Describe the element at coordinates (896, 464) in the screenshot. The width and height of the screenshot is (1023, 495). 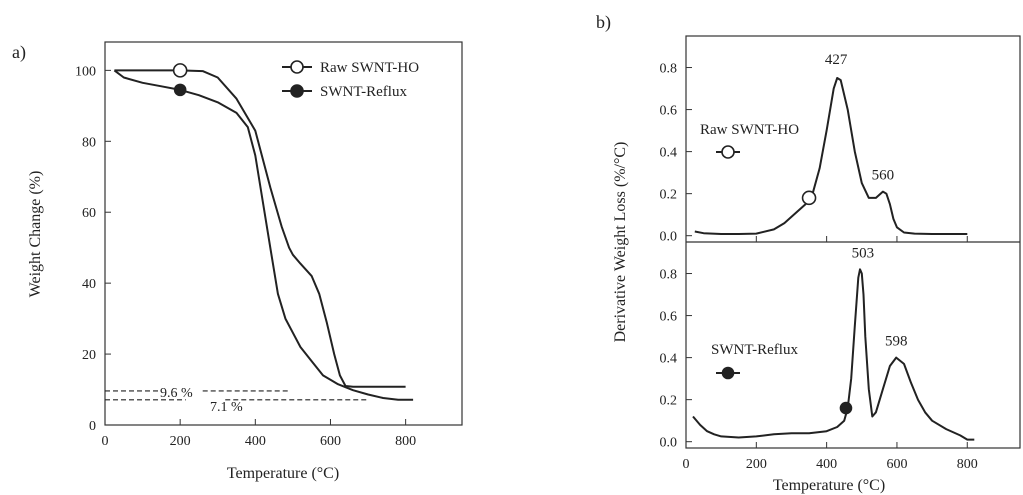
I see `panel-b-x-tick-label: 600` at that location.